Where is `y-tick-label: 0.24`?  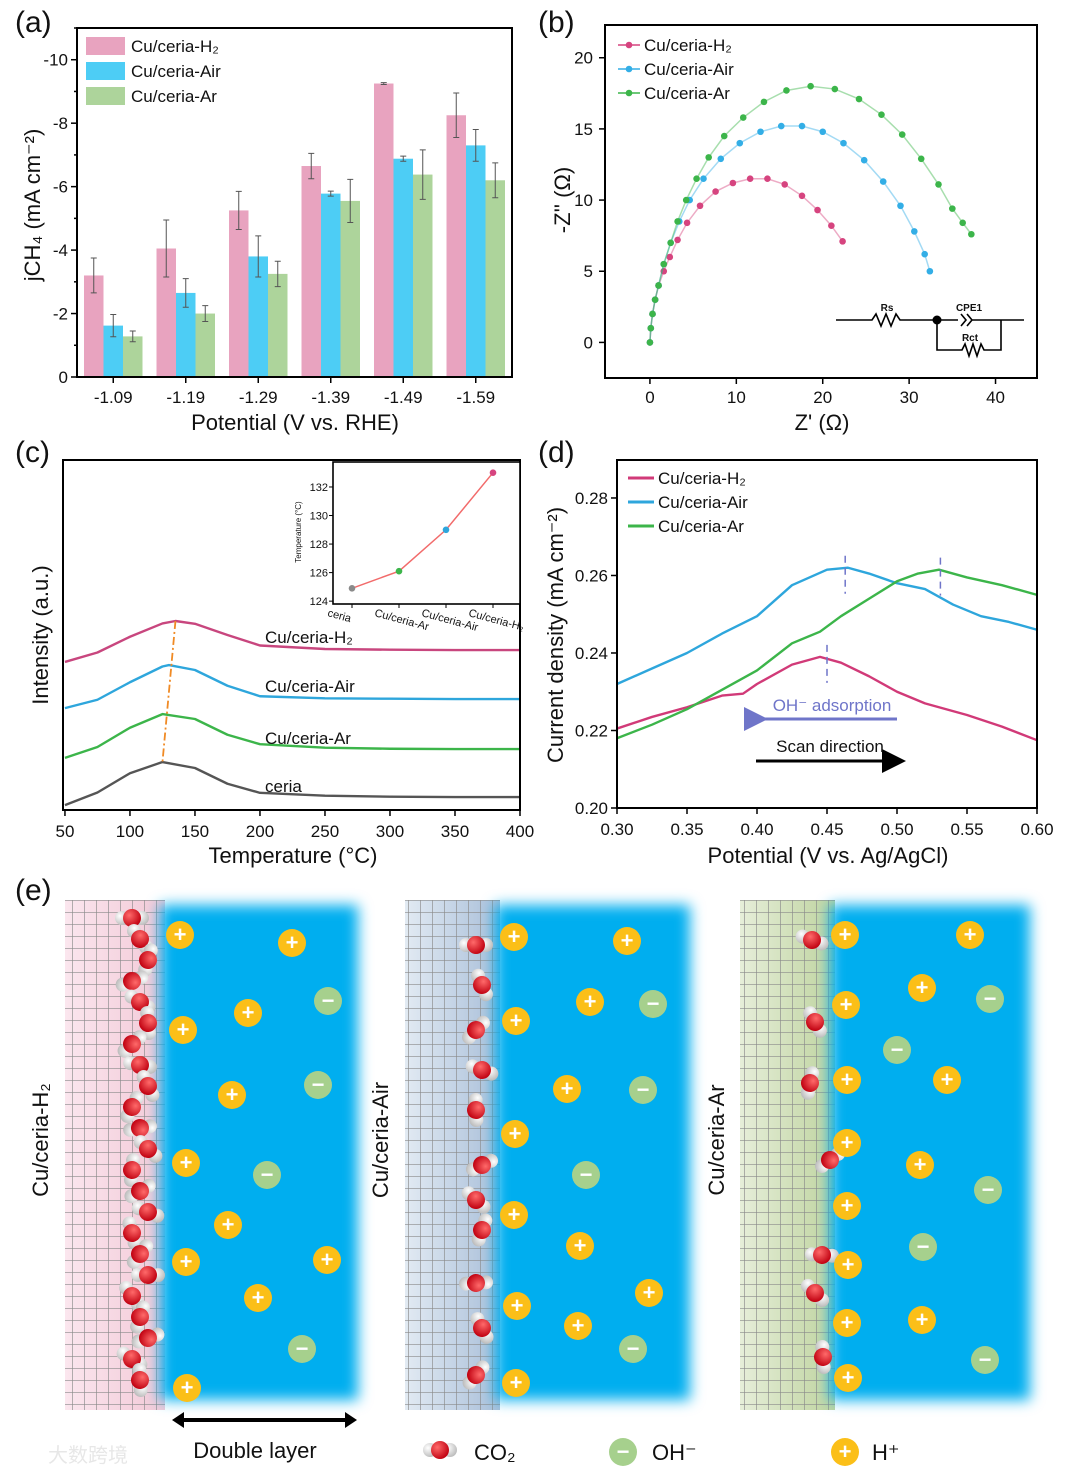
y-tick-label: 0.24 is located at coordinates (591, 653).